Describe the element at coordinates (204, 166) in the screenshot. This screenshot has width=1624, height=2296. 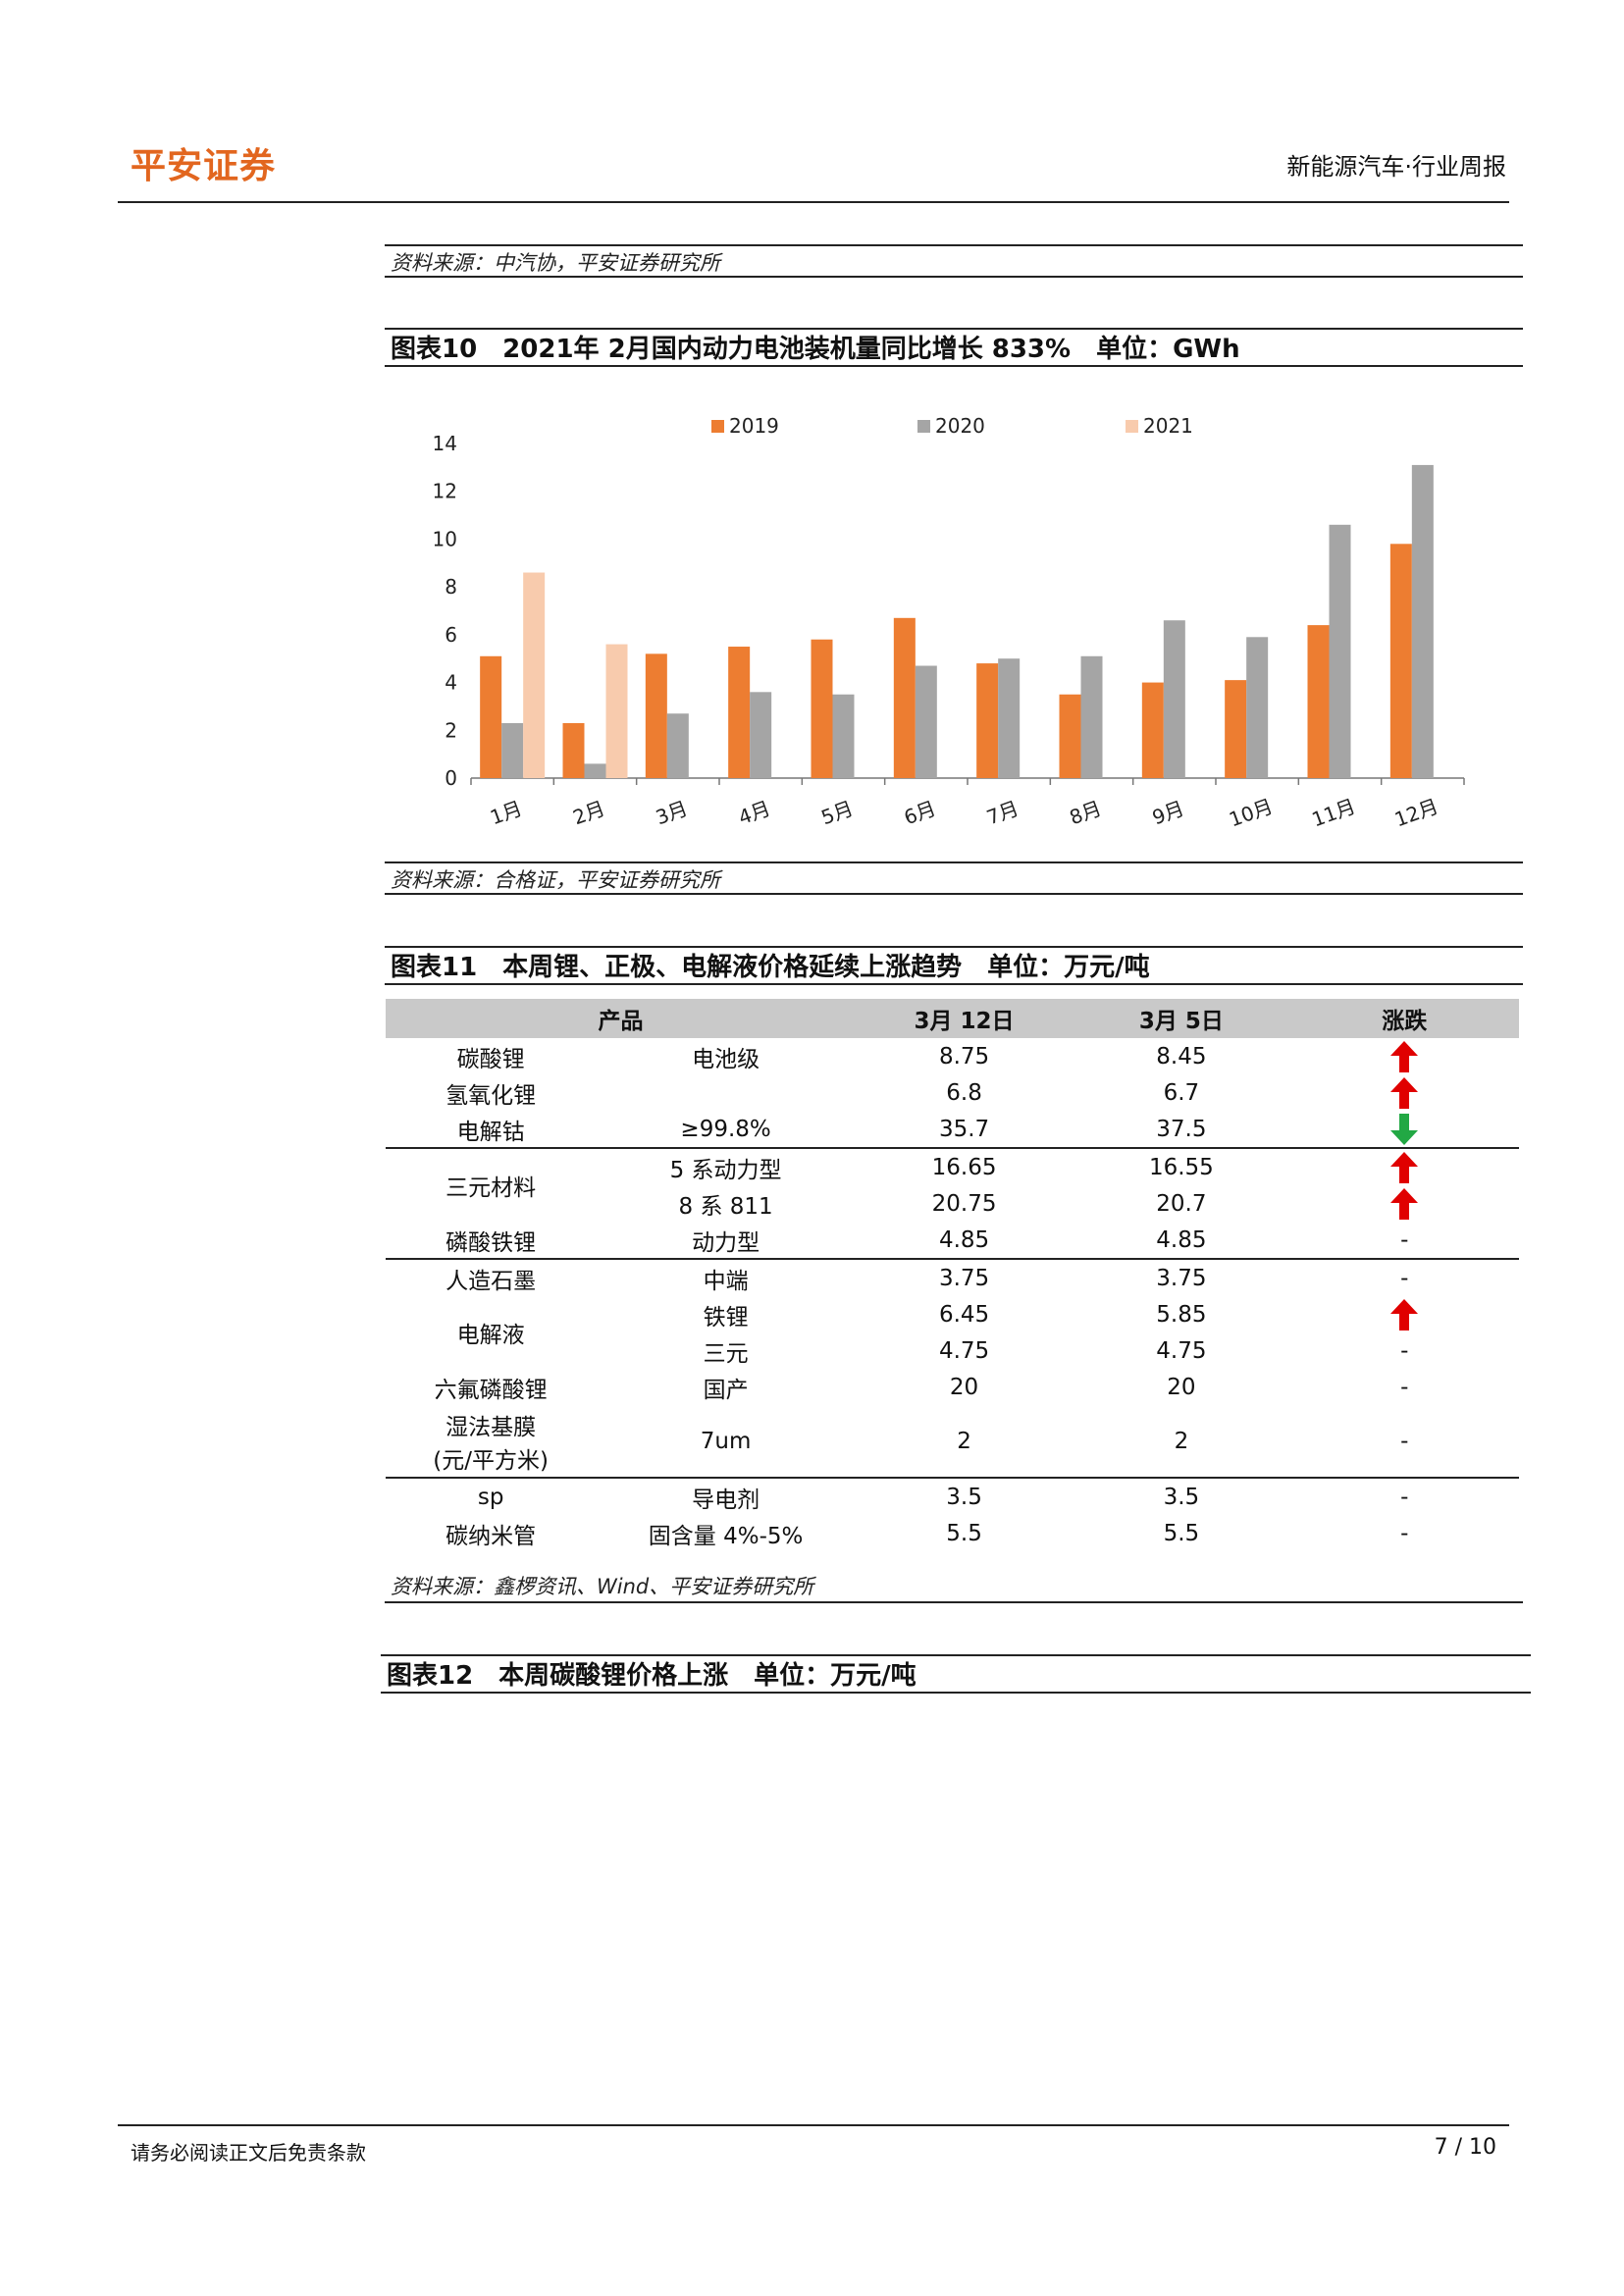
I see `company-logo: 平安证券` at that location.